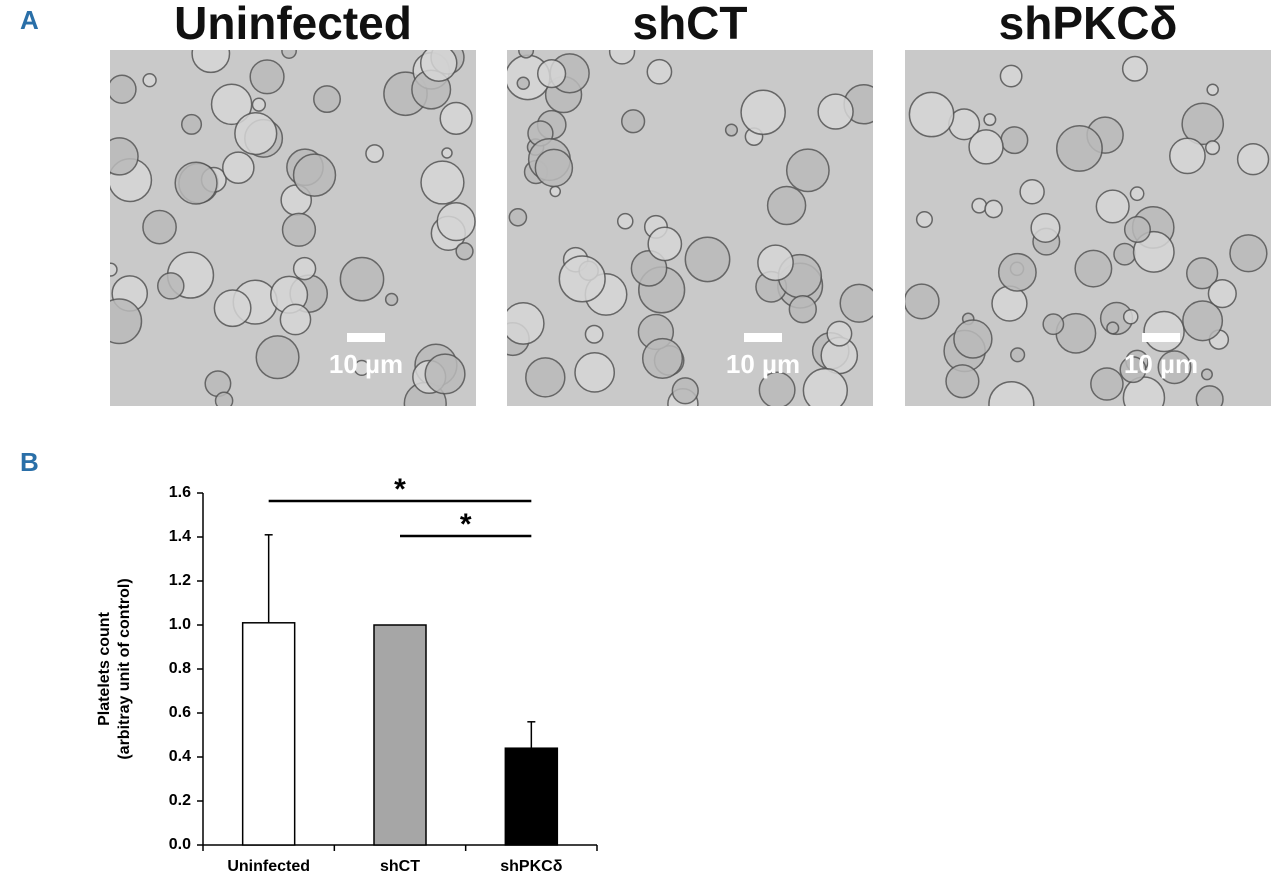  What do you see at coordinates (400, 866) in the screenshot?
I see `x-tick-label: shCT` at bounding box center [400, 866].